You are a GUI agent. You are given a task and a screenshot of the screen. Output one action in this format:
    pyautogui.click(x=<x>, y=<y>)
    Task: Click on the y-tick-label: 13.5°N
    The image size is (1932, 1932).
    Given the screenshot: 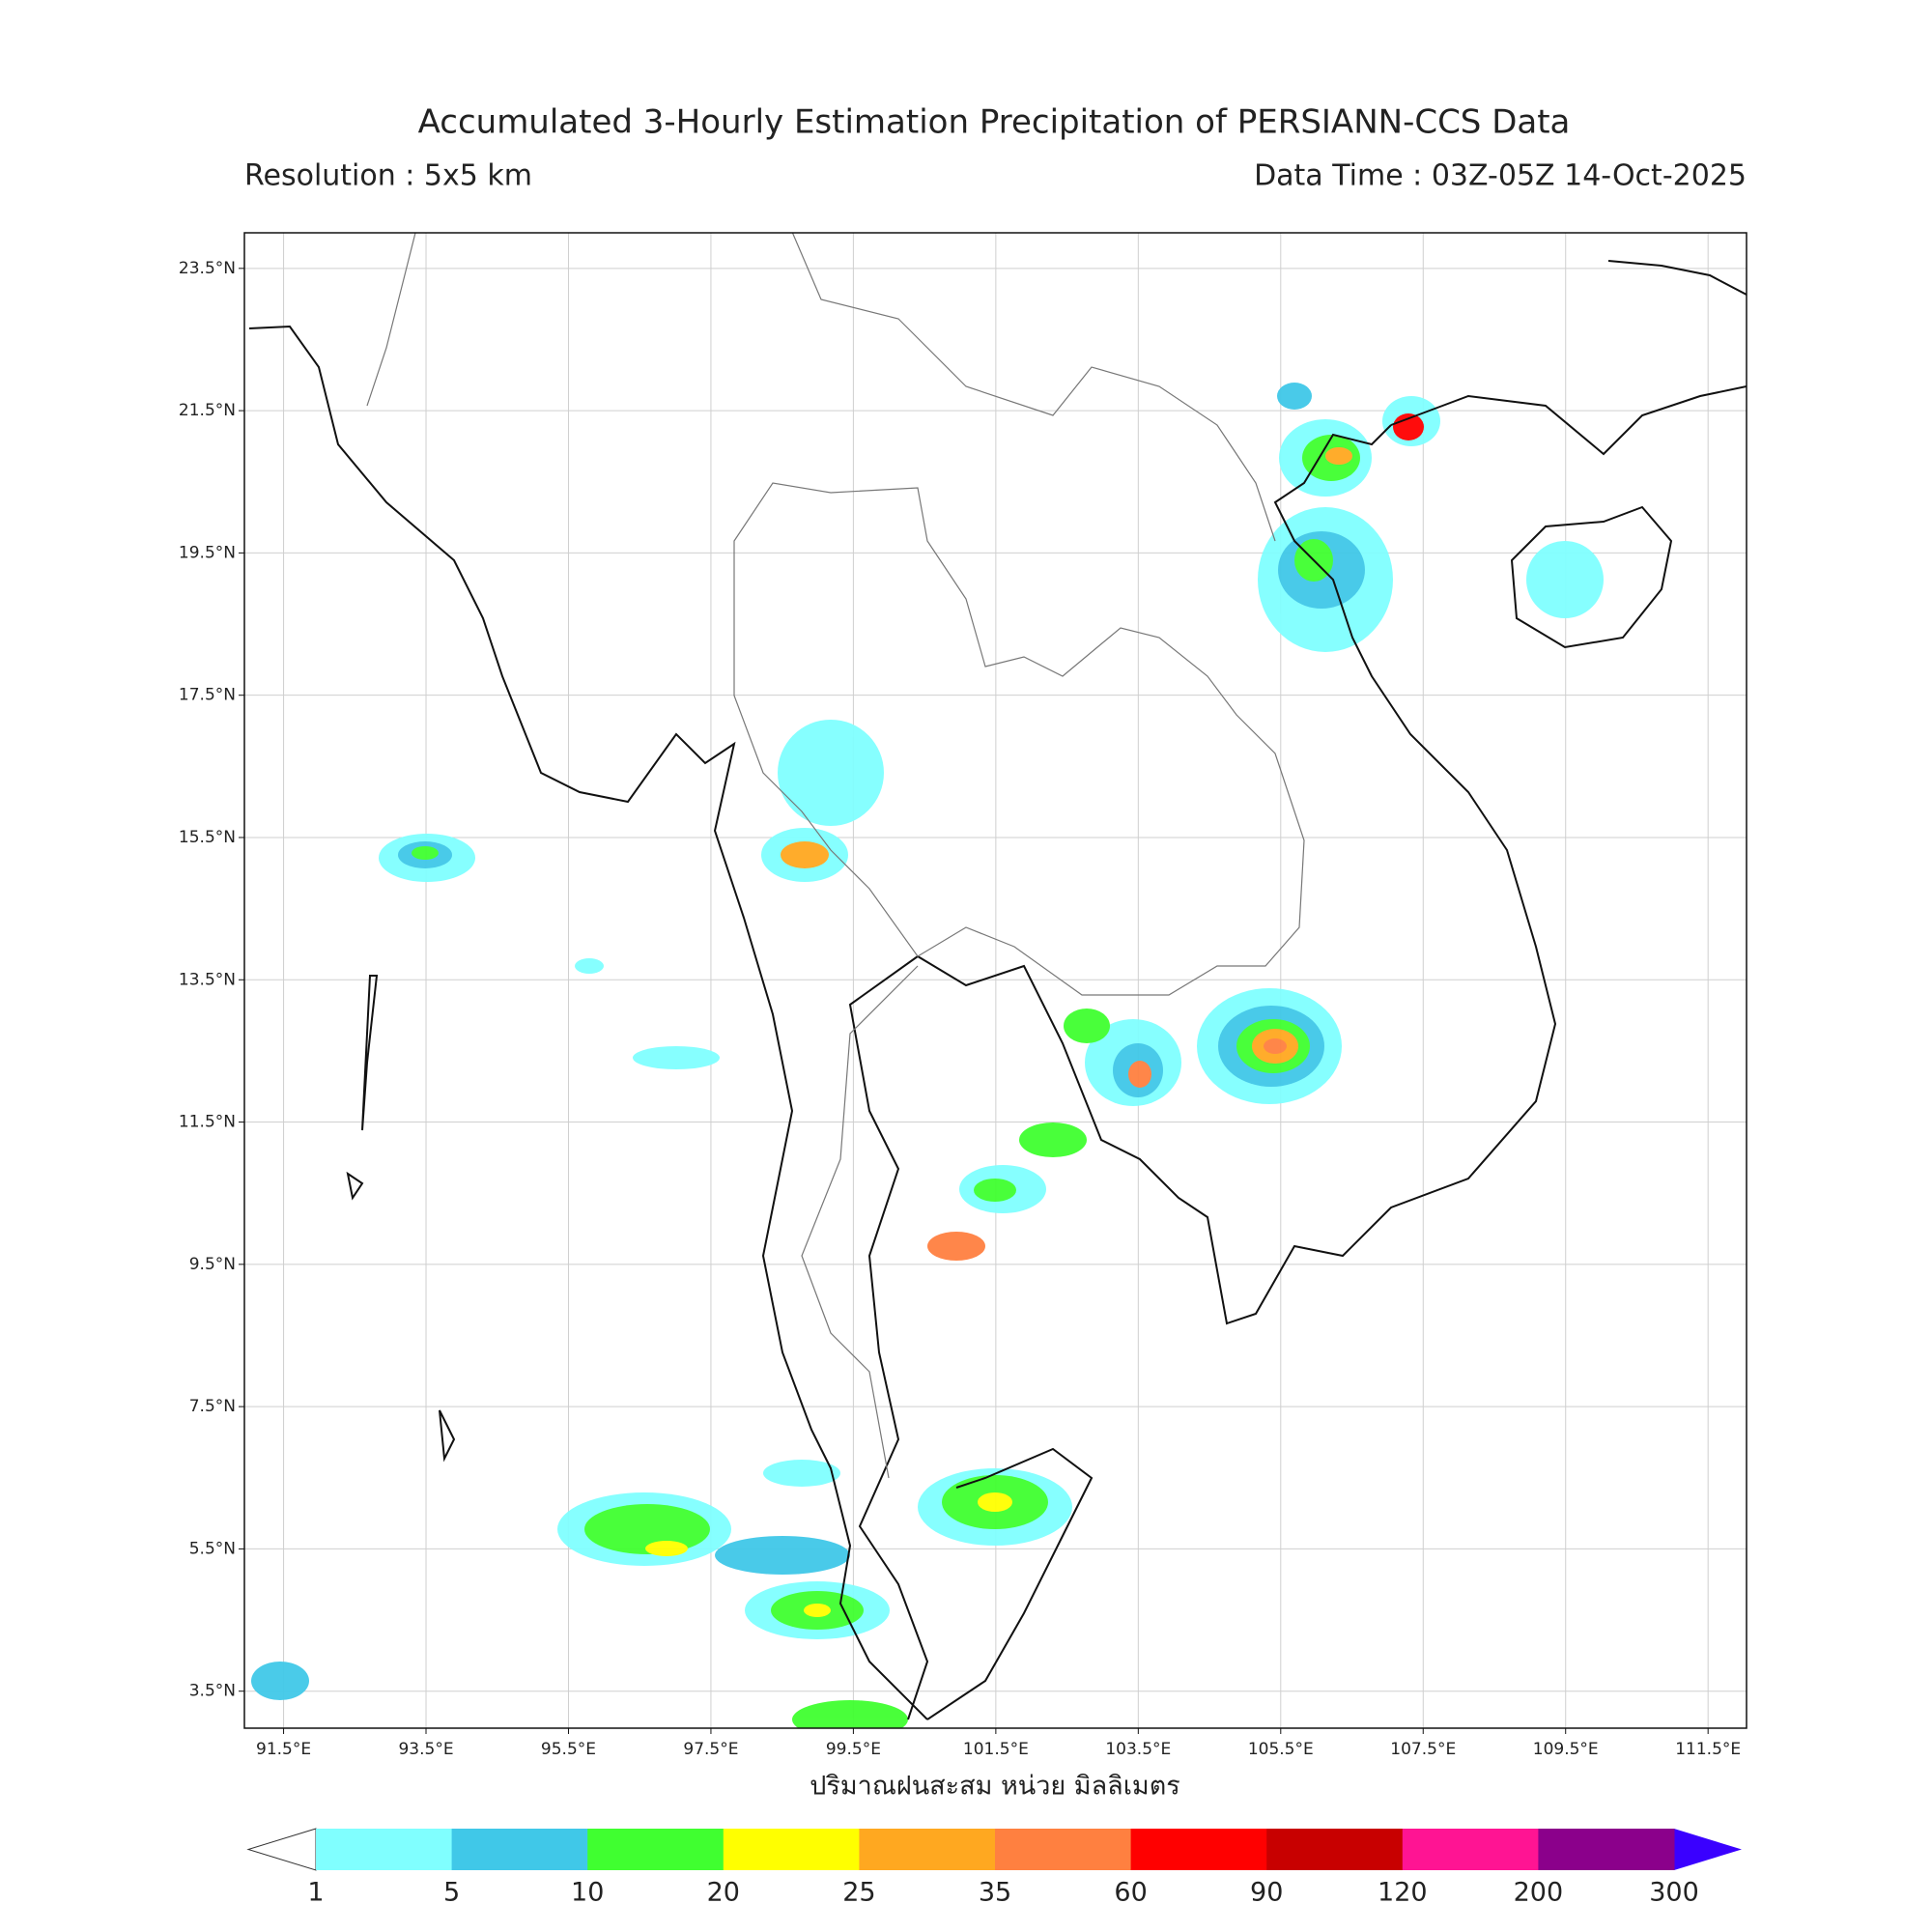 What is the action you would take?
    pyautogui.click(x=207, y=979)
    